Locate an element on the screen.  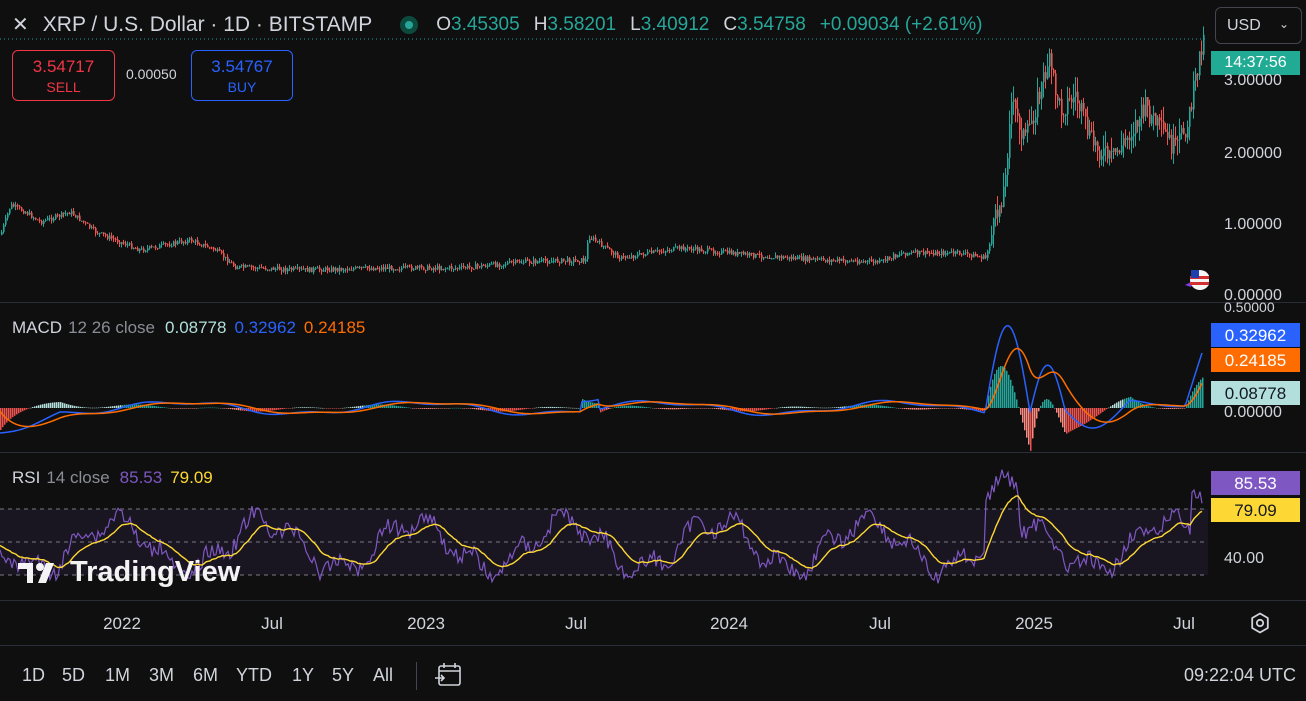
range-1m-button: 1M is located at coordinates (118, 675).